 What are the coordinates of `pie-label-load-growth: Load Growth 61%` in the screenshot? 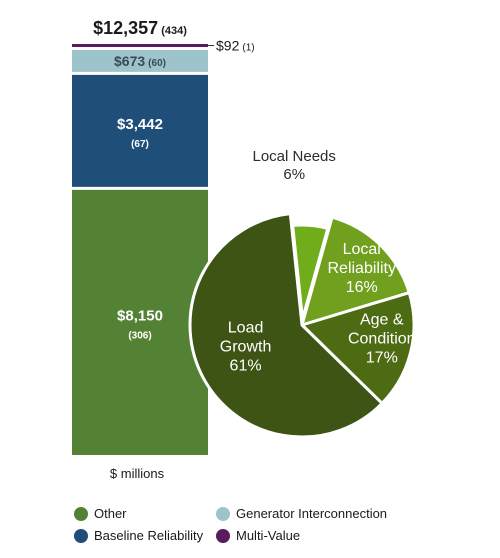 It's located at (246, 346).